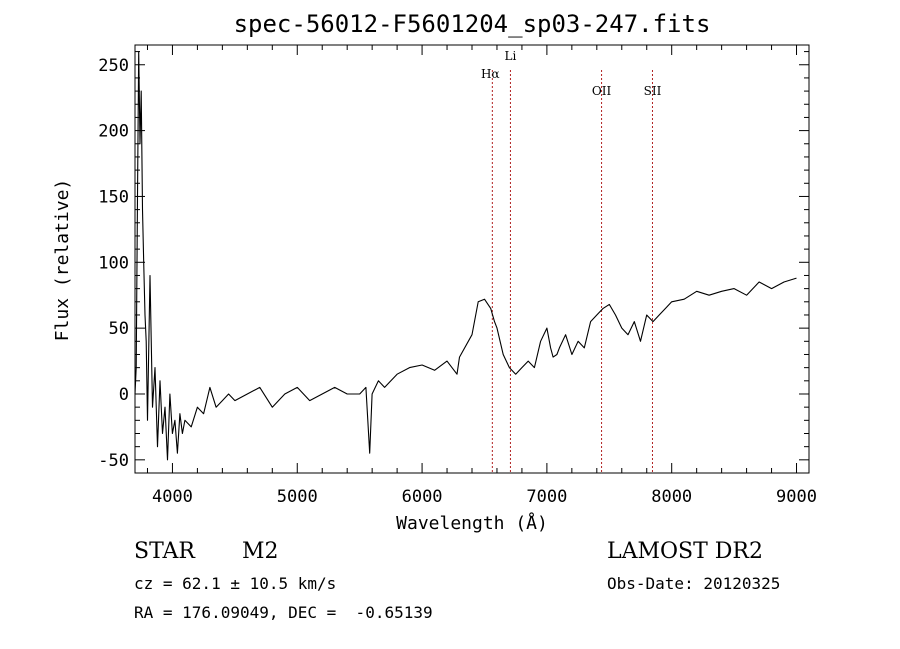 This screenshot has height=649, width=900. Describe the element at coordinates (62, 260) in the screenshot. I see `y-axis-label: Flux (relative)` at that location.